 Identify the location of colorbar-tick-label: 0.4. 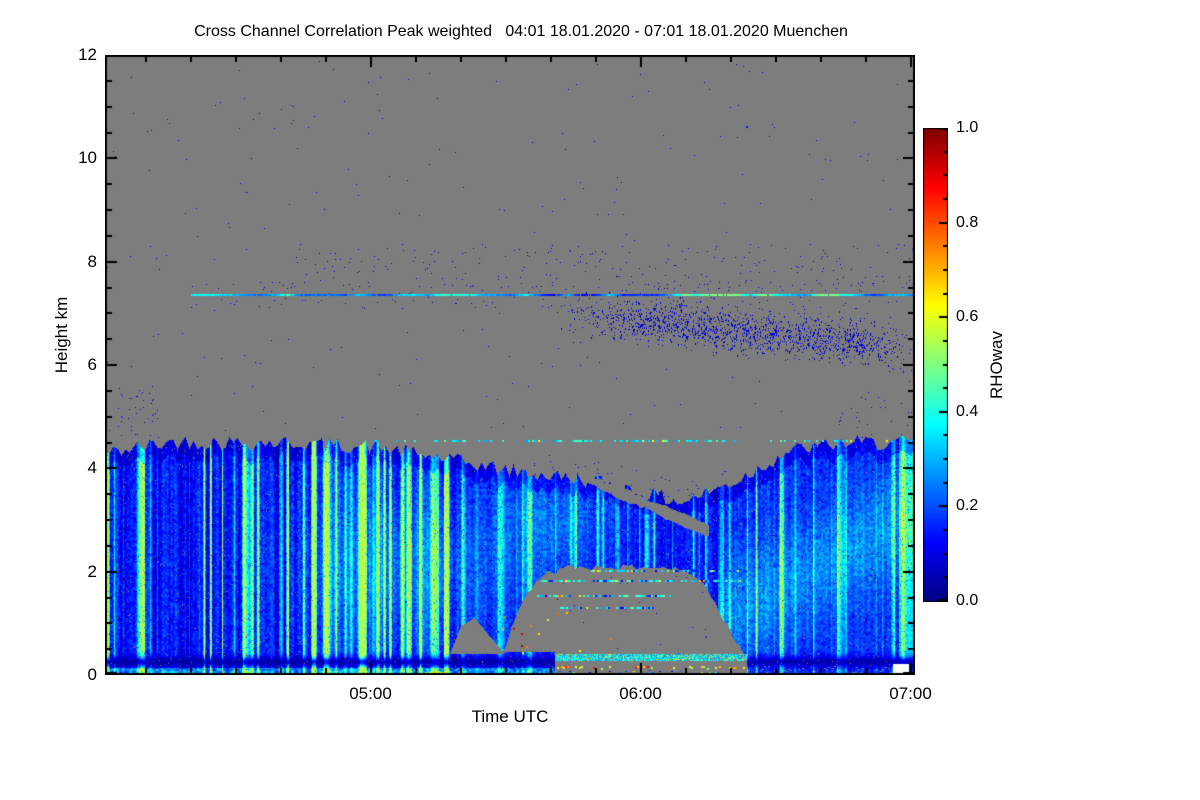
(967, 411).